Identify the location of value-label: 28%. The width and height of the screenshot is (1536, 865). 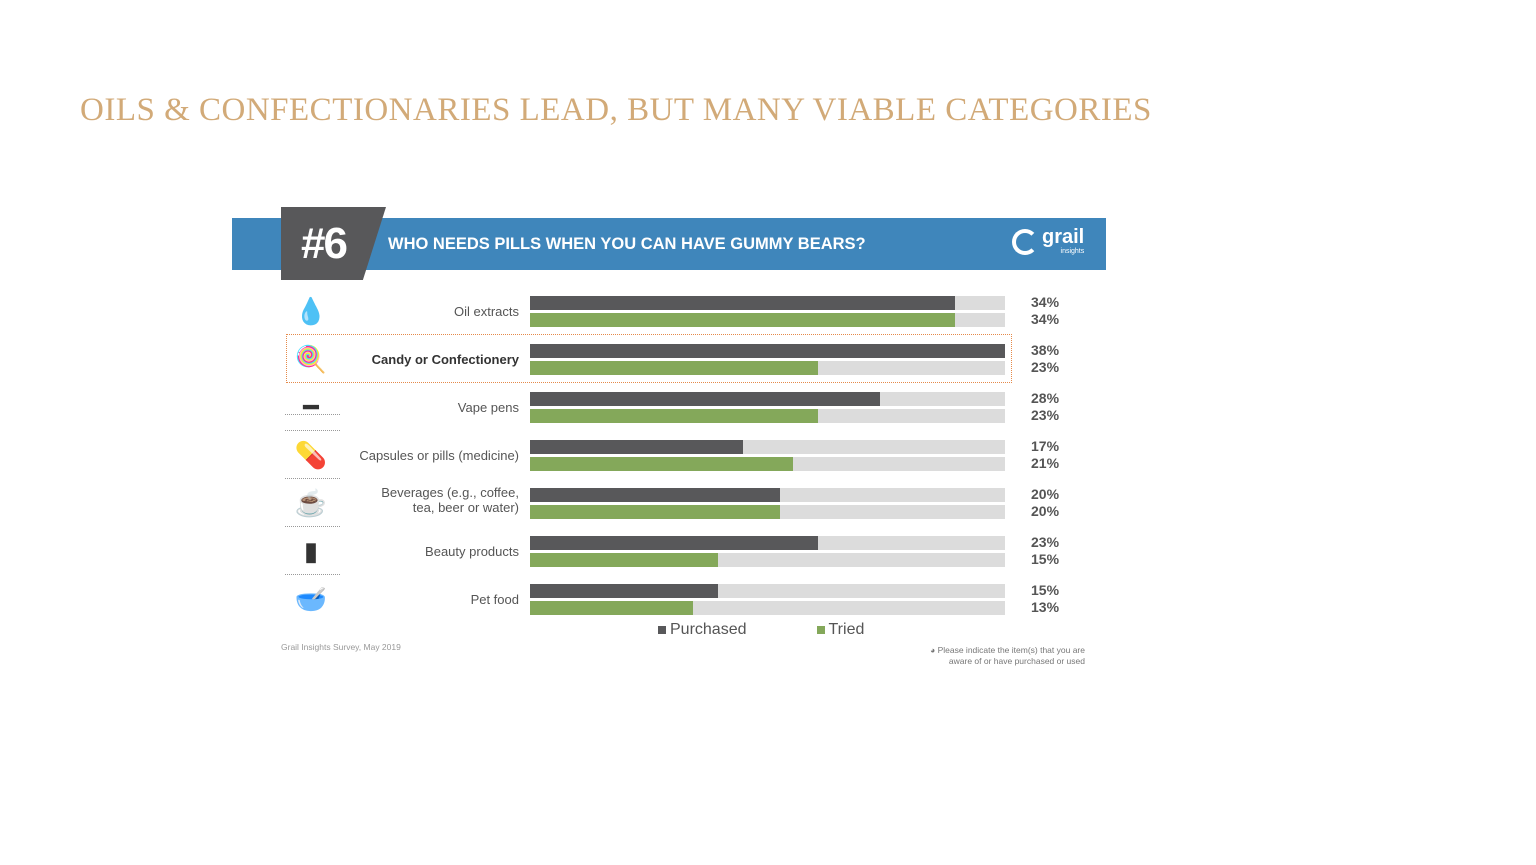
(1045, 398).